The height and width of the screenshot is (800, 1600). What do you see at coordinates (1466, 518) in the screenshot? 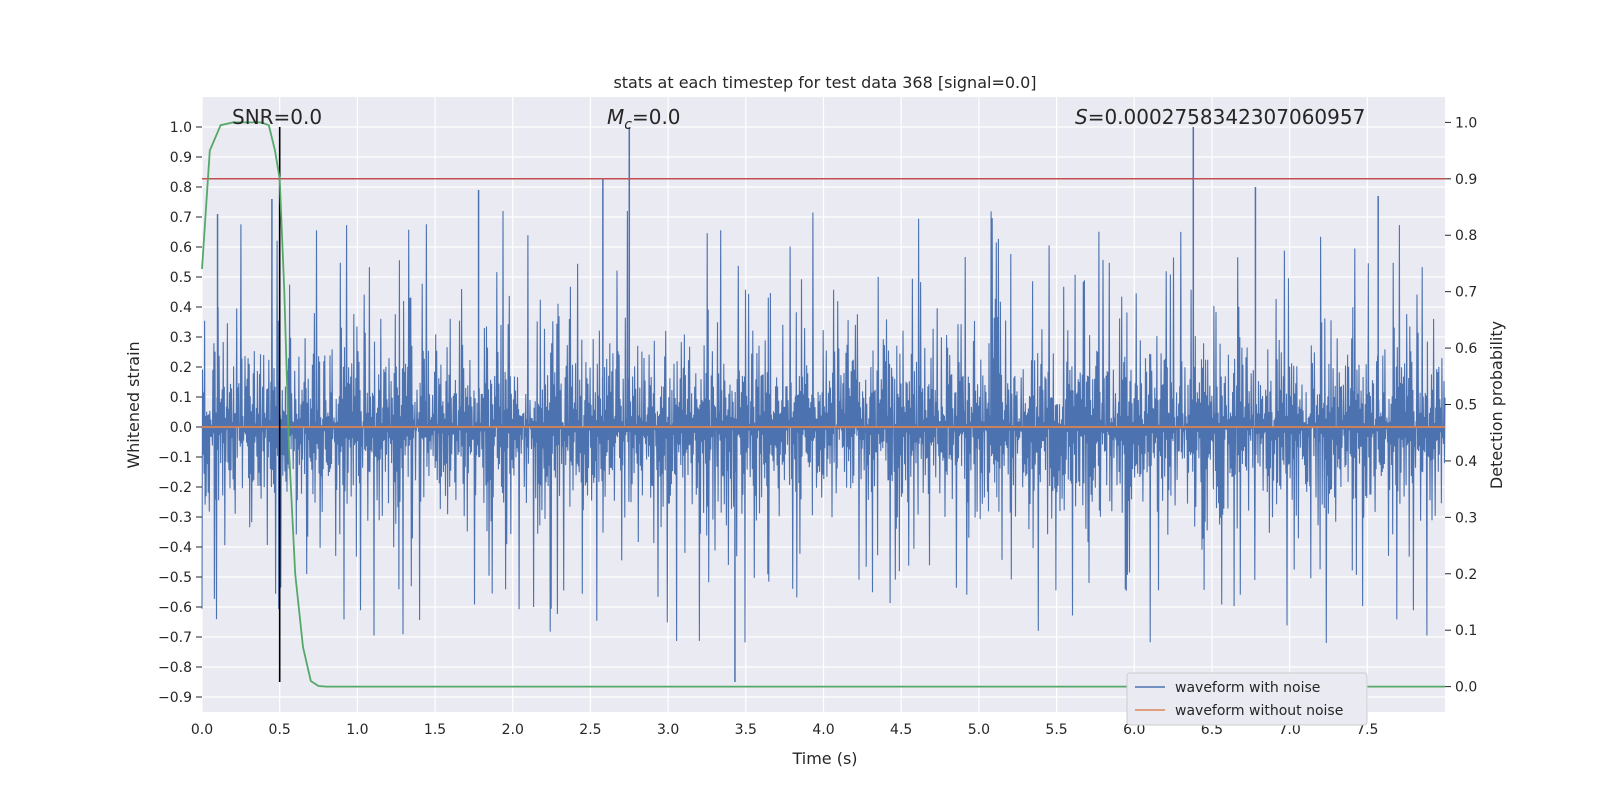
I see `y2-tick-label: 0.3` at bounding box center [1466, 518].